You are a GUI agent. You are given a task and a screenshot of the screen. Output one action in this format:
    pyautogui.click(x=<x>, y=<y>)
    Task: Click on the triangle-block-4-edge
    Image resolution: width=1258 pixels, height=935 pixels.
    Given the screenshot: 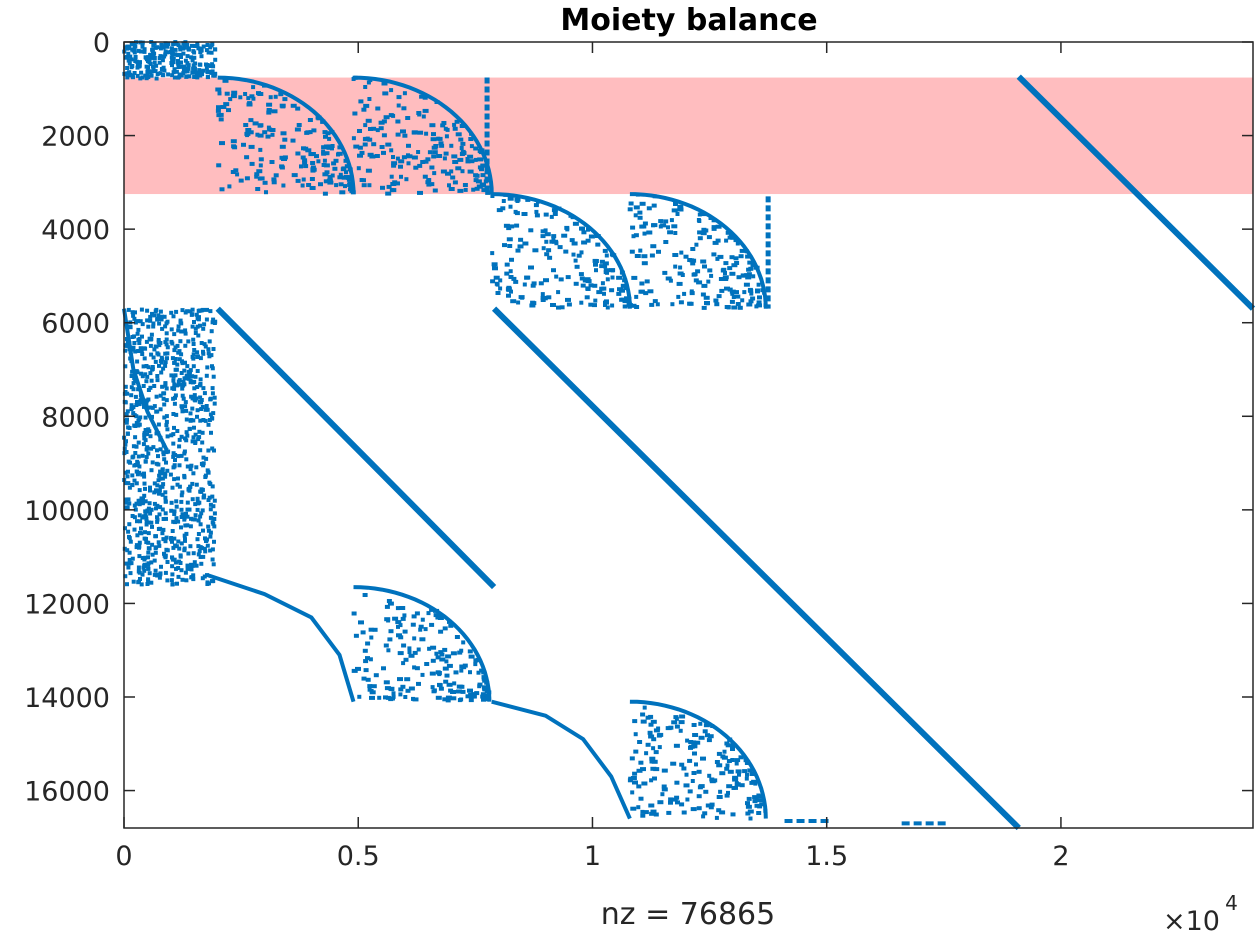 What is the action you would take?
    pyautogui.click(x=698, y=250)
    